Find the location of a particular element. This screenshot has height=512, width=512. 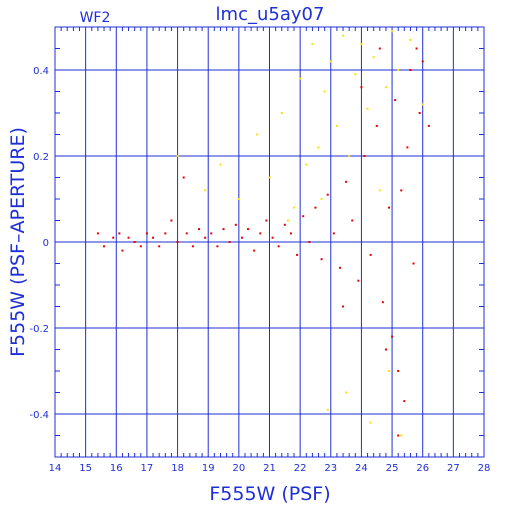

x-tick-label: 20 is located at coordinates (238, 468).